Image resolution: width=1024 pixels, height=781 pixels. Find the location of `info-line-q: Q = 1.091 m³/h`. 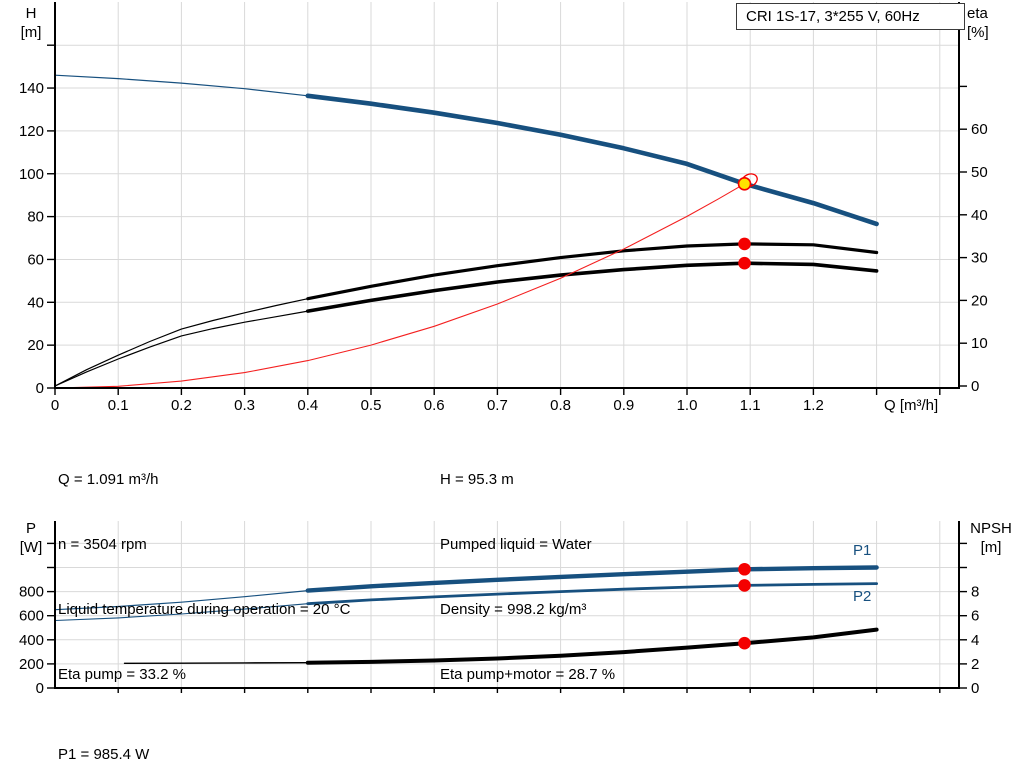

info-line-q: Q = 1.091 m³/h is located at coordinates (108, 480).